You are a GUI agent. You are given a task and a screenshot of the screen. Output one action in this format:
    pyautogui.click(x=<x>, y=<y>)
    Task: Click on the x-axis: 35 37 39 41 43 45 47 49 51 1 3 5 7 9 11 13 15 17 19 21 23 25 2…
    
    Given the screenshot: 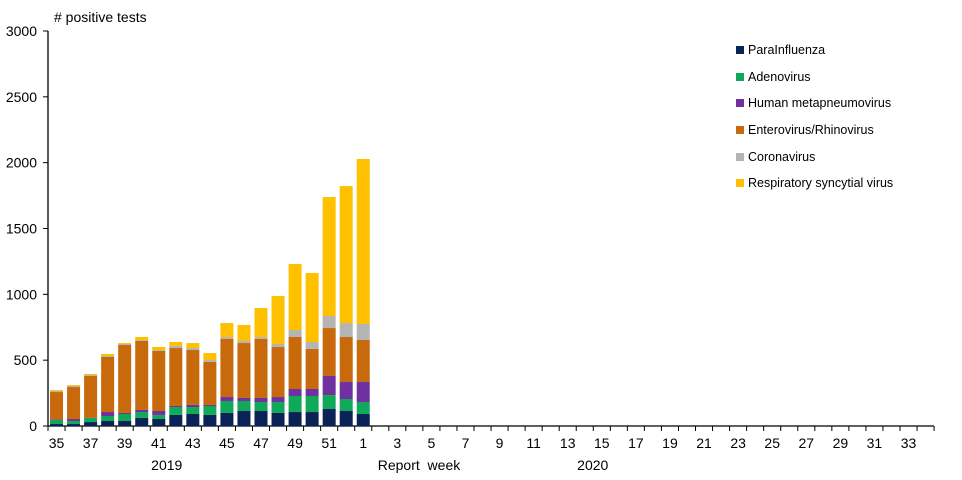 What is the action you would take?
    pyautogui.click(x=491, y=438)
    